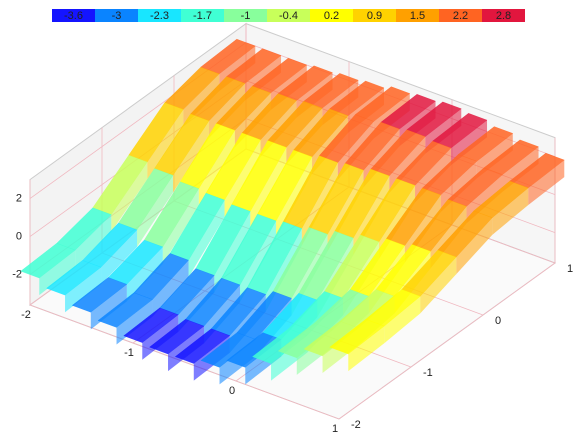  I want to click on colorbar-label: -2.3, so click(159, 16).